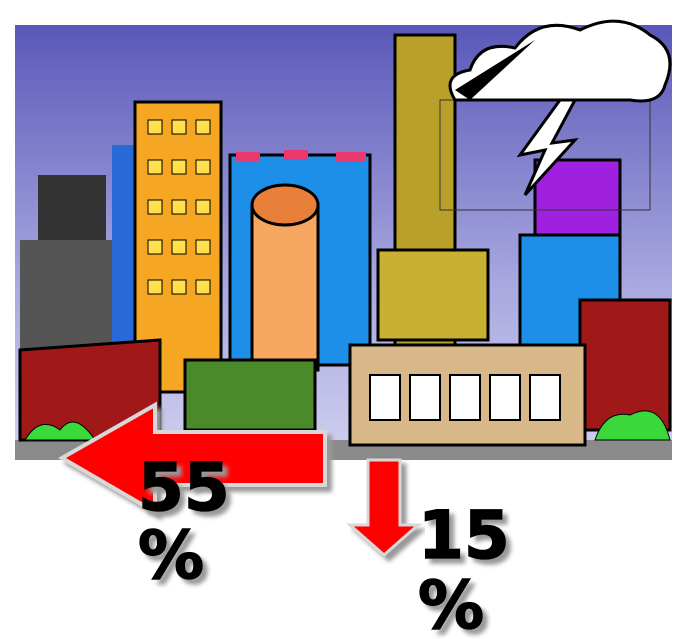  I want to click on left-arrow, so click(192, 458).